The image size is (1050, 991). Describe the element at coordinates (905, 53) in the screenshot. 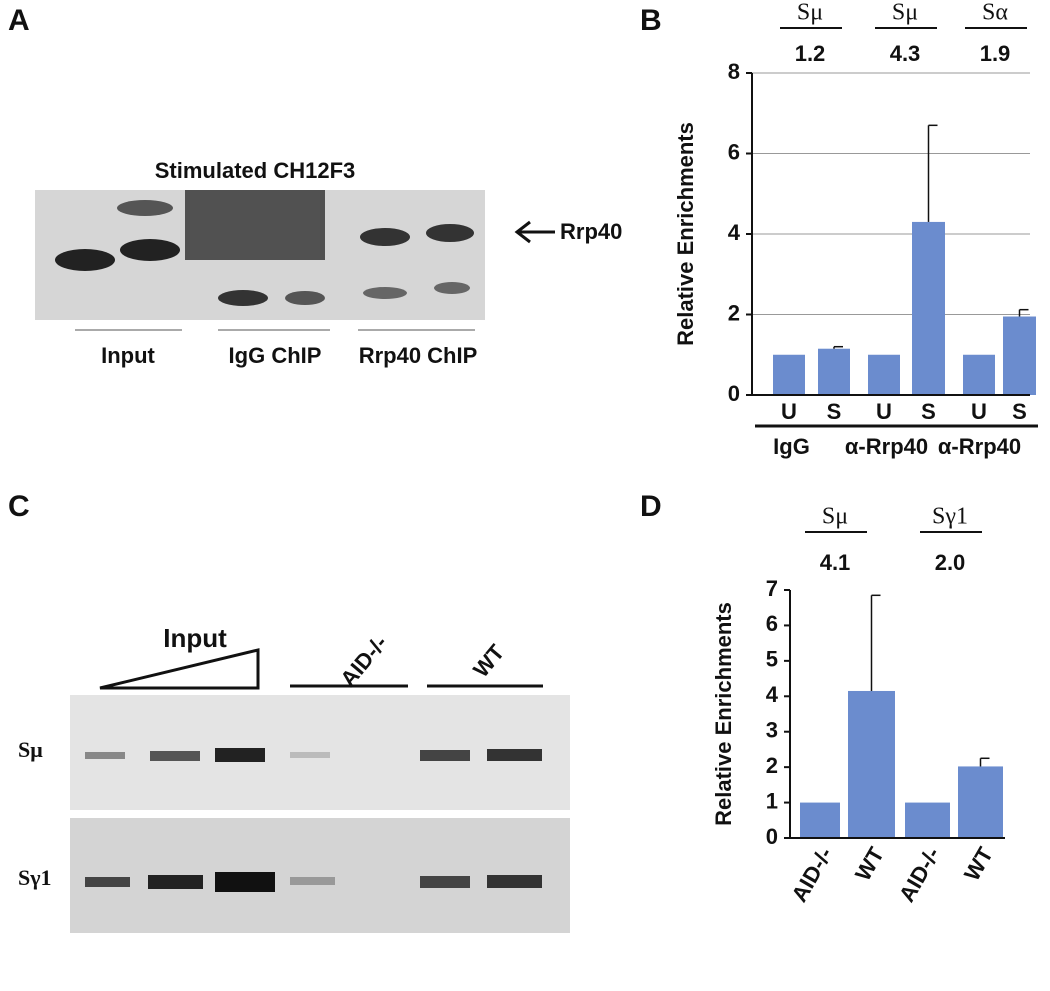

I see `annotation-ratio: 4.3` at that location.